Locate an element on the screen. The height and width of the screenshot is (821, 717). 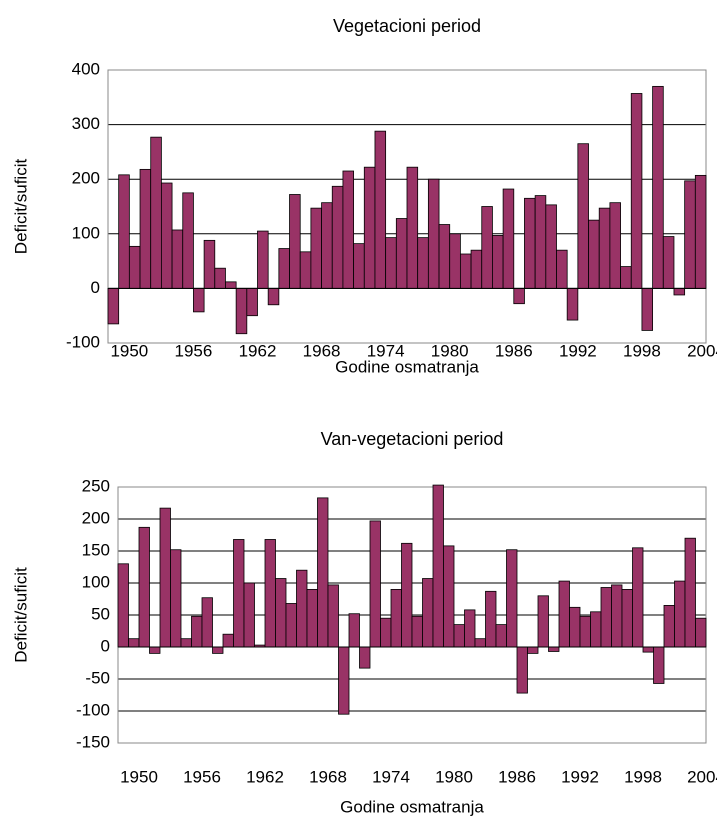
y-tick-label: 200 is located at coordinates (96, 517).